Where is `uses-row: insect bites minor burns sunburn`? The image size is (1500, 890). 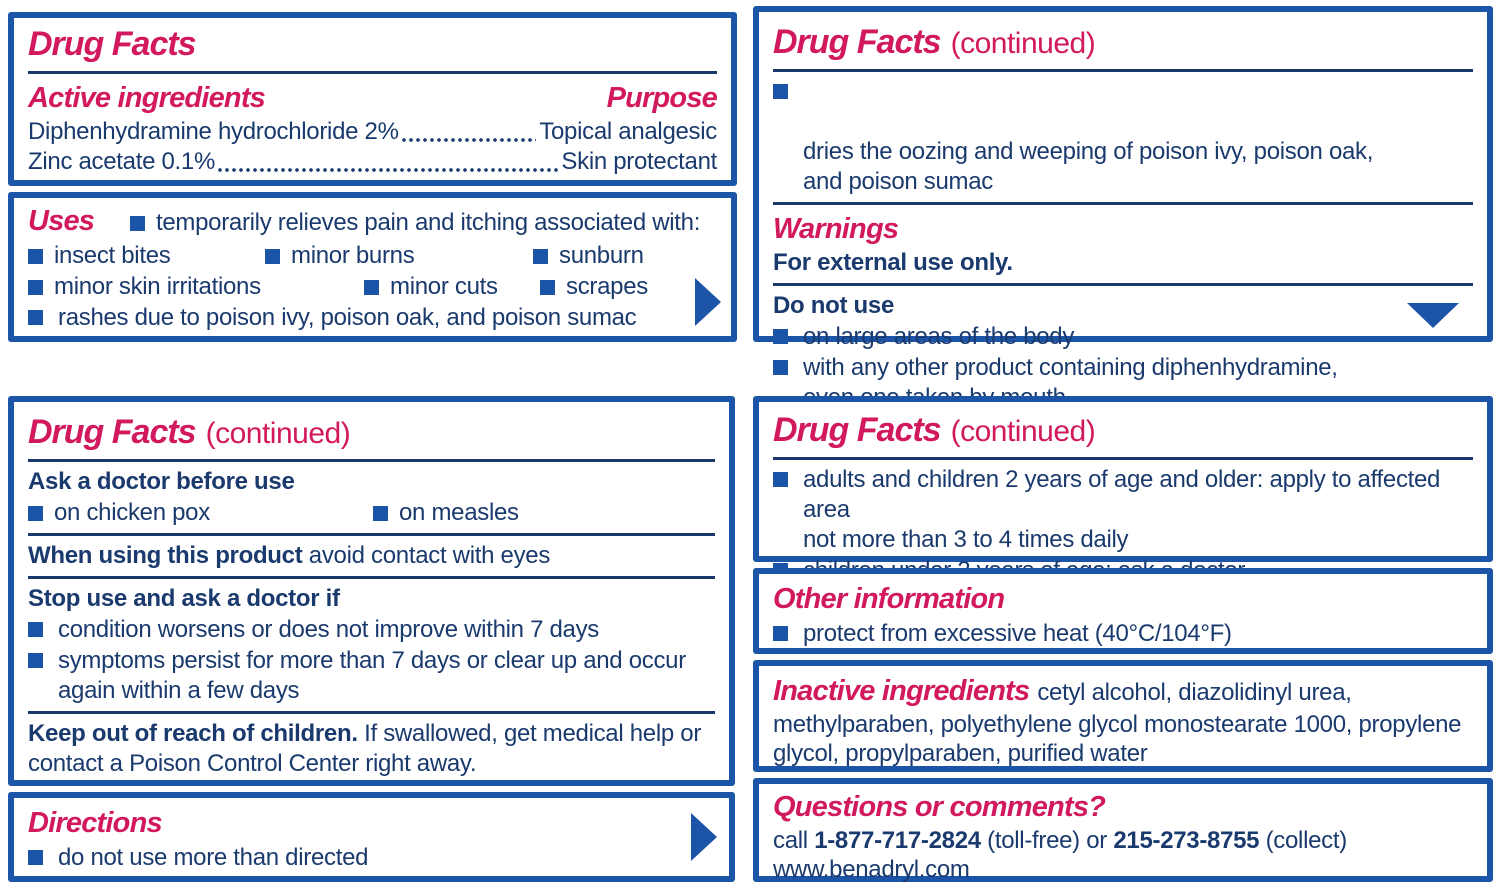
uses-row: insect bites minor burns sunburn is located at coordinates (372, 256).